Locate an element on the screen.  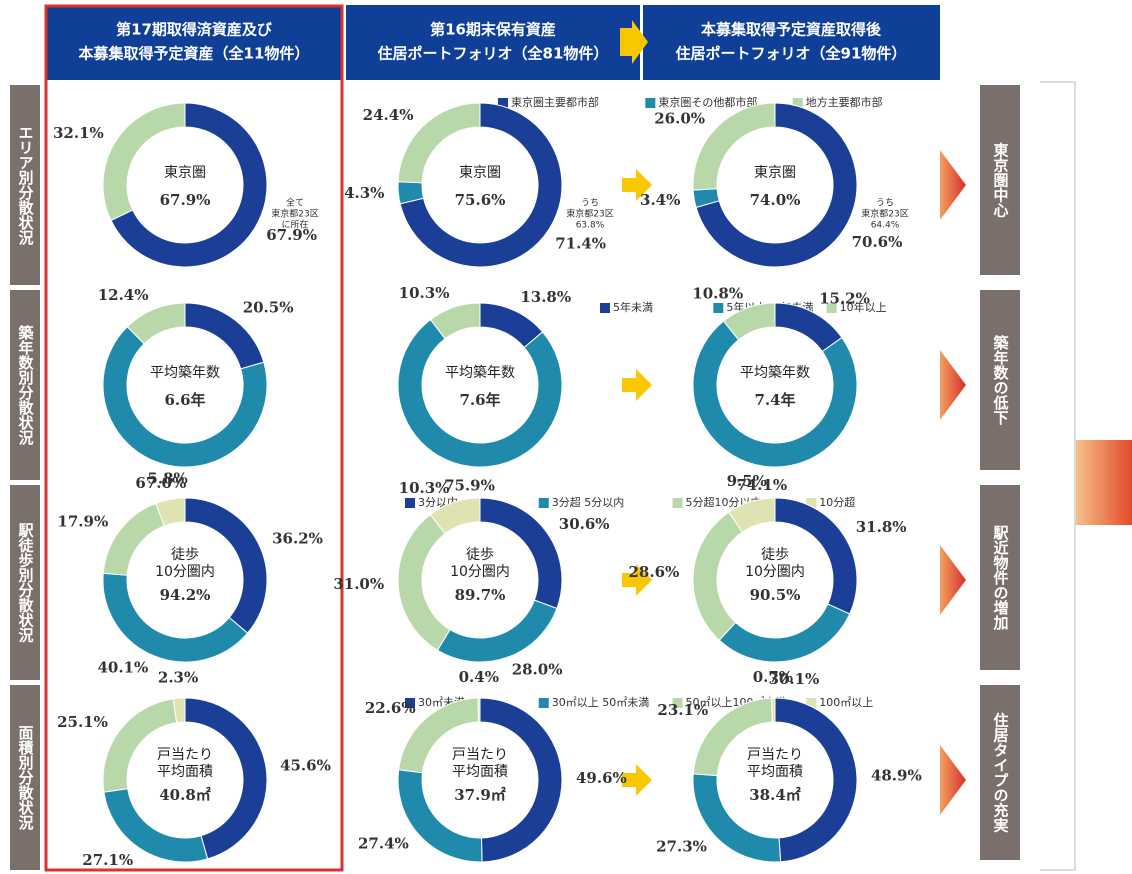
row-label: 面積別分散状況 is located at coordinates (26, 778).